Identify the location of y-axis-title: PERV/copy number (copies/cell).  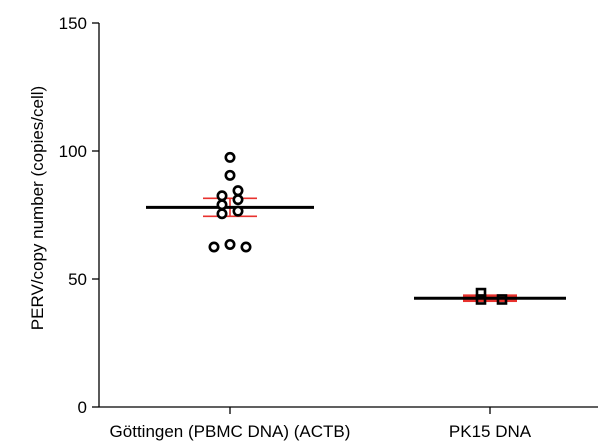
(37, 208).